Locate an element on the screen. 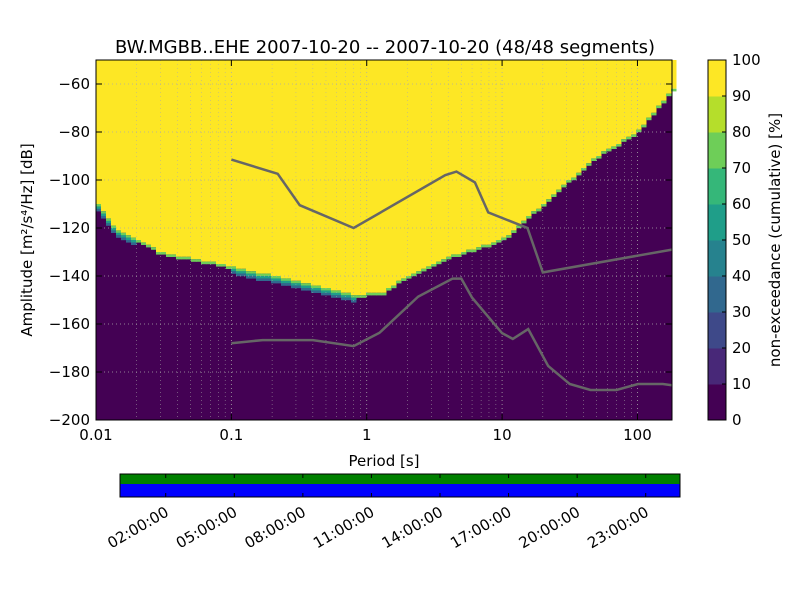  colorbar: 0 10 20 30 40 50 60 70 80 90 100 is located at coordinates (734, 240).